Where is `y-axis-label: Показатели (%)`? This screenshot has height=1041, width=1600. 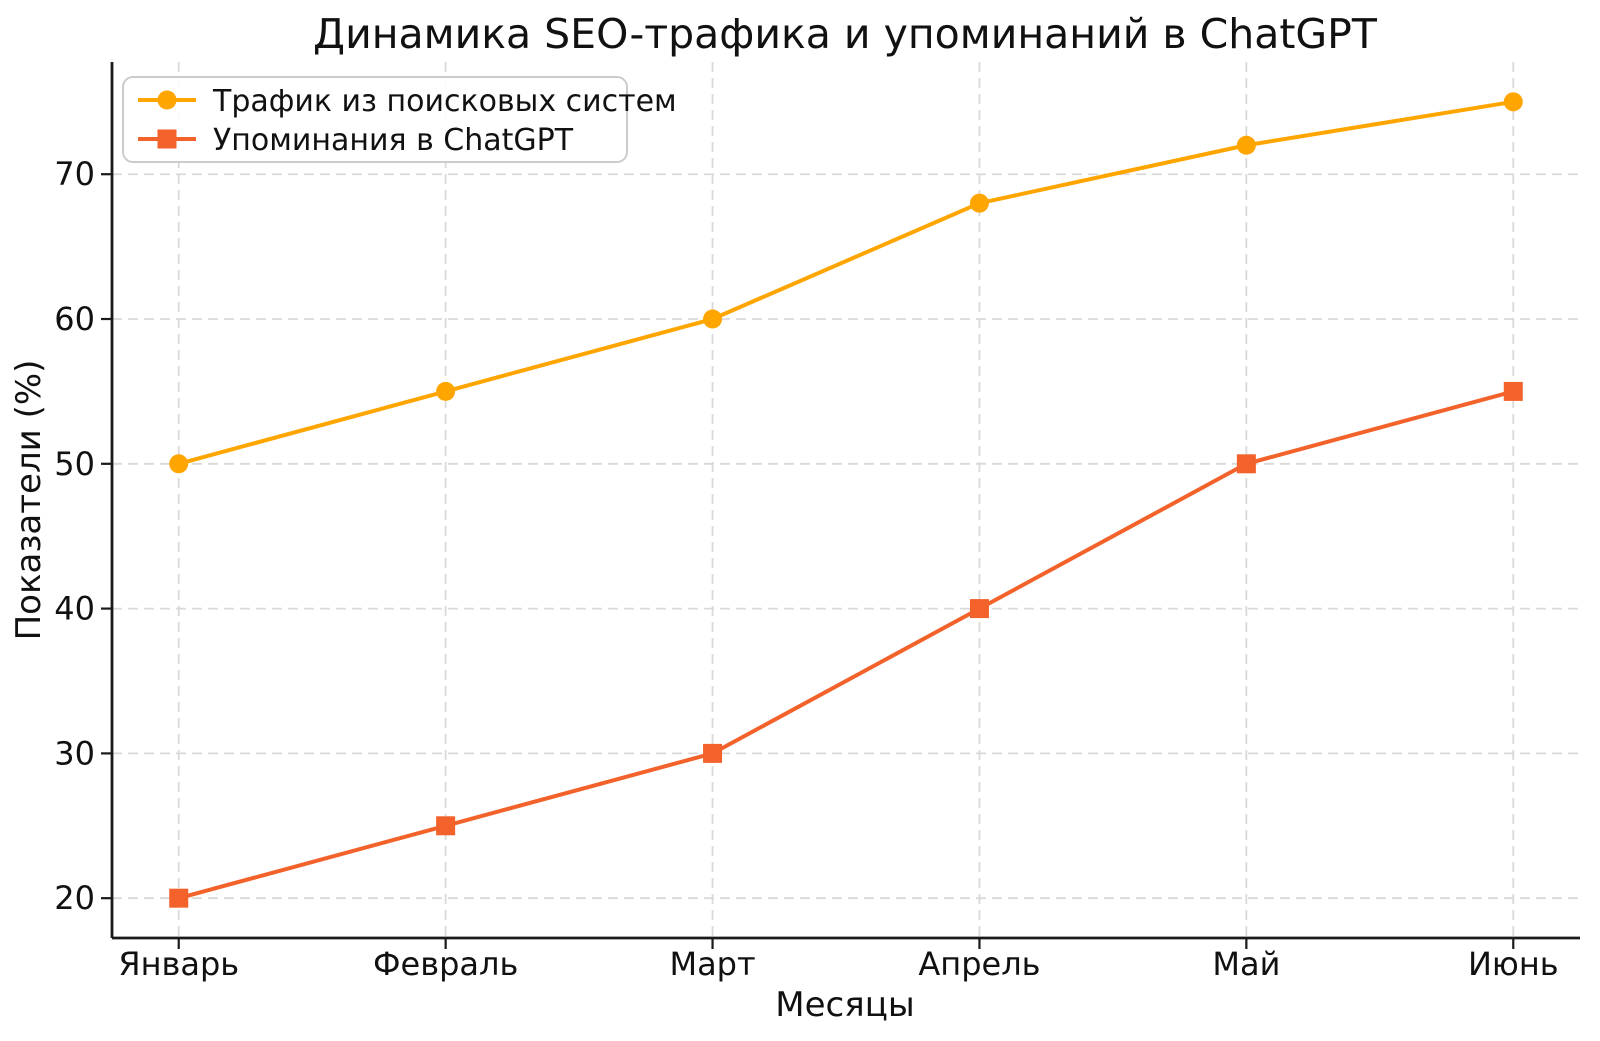 y-axis-label: Показатели (%) is located at coordinates (29, 500).